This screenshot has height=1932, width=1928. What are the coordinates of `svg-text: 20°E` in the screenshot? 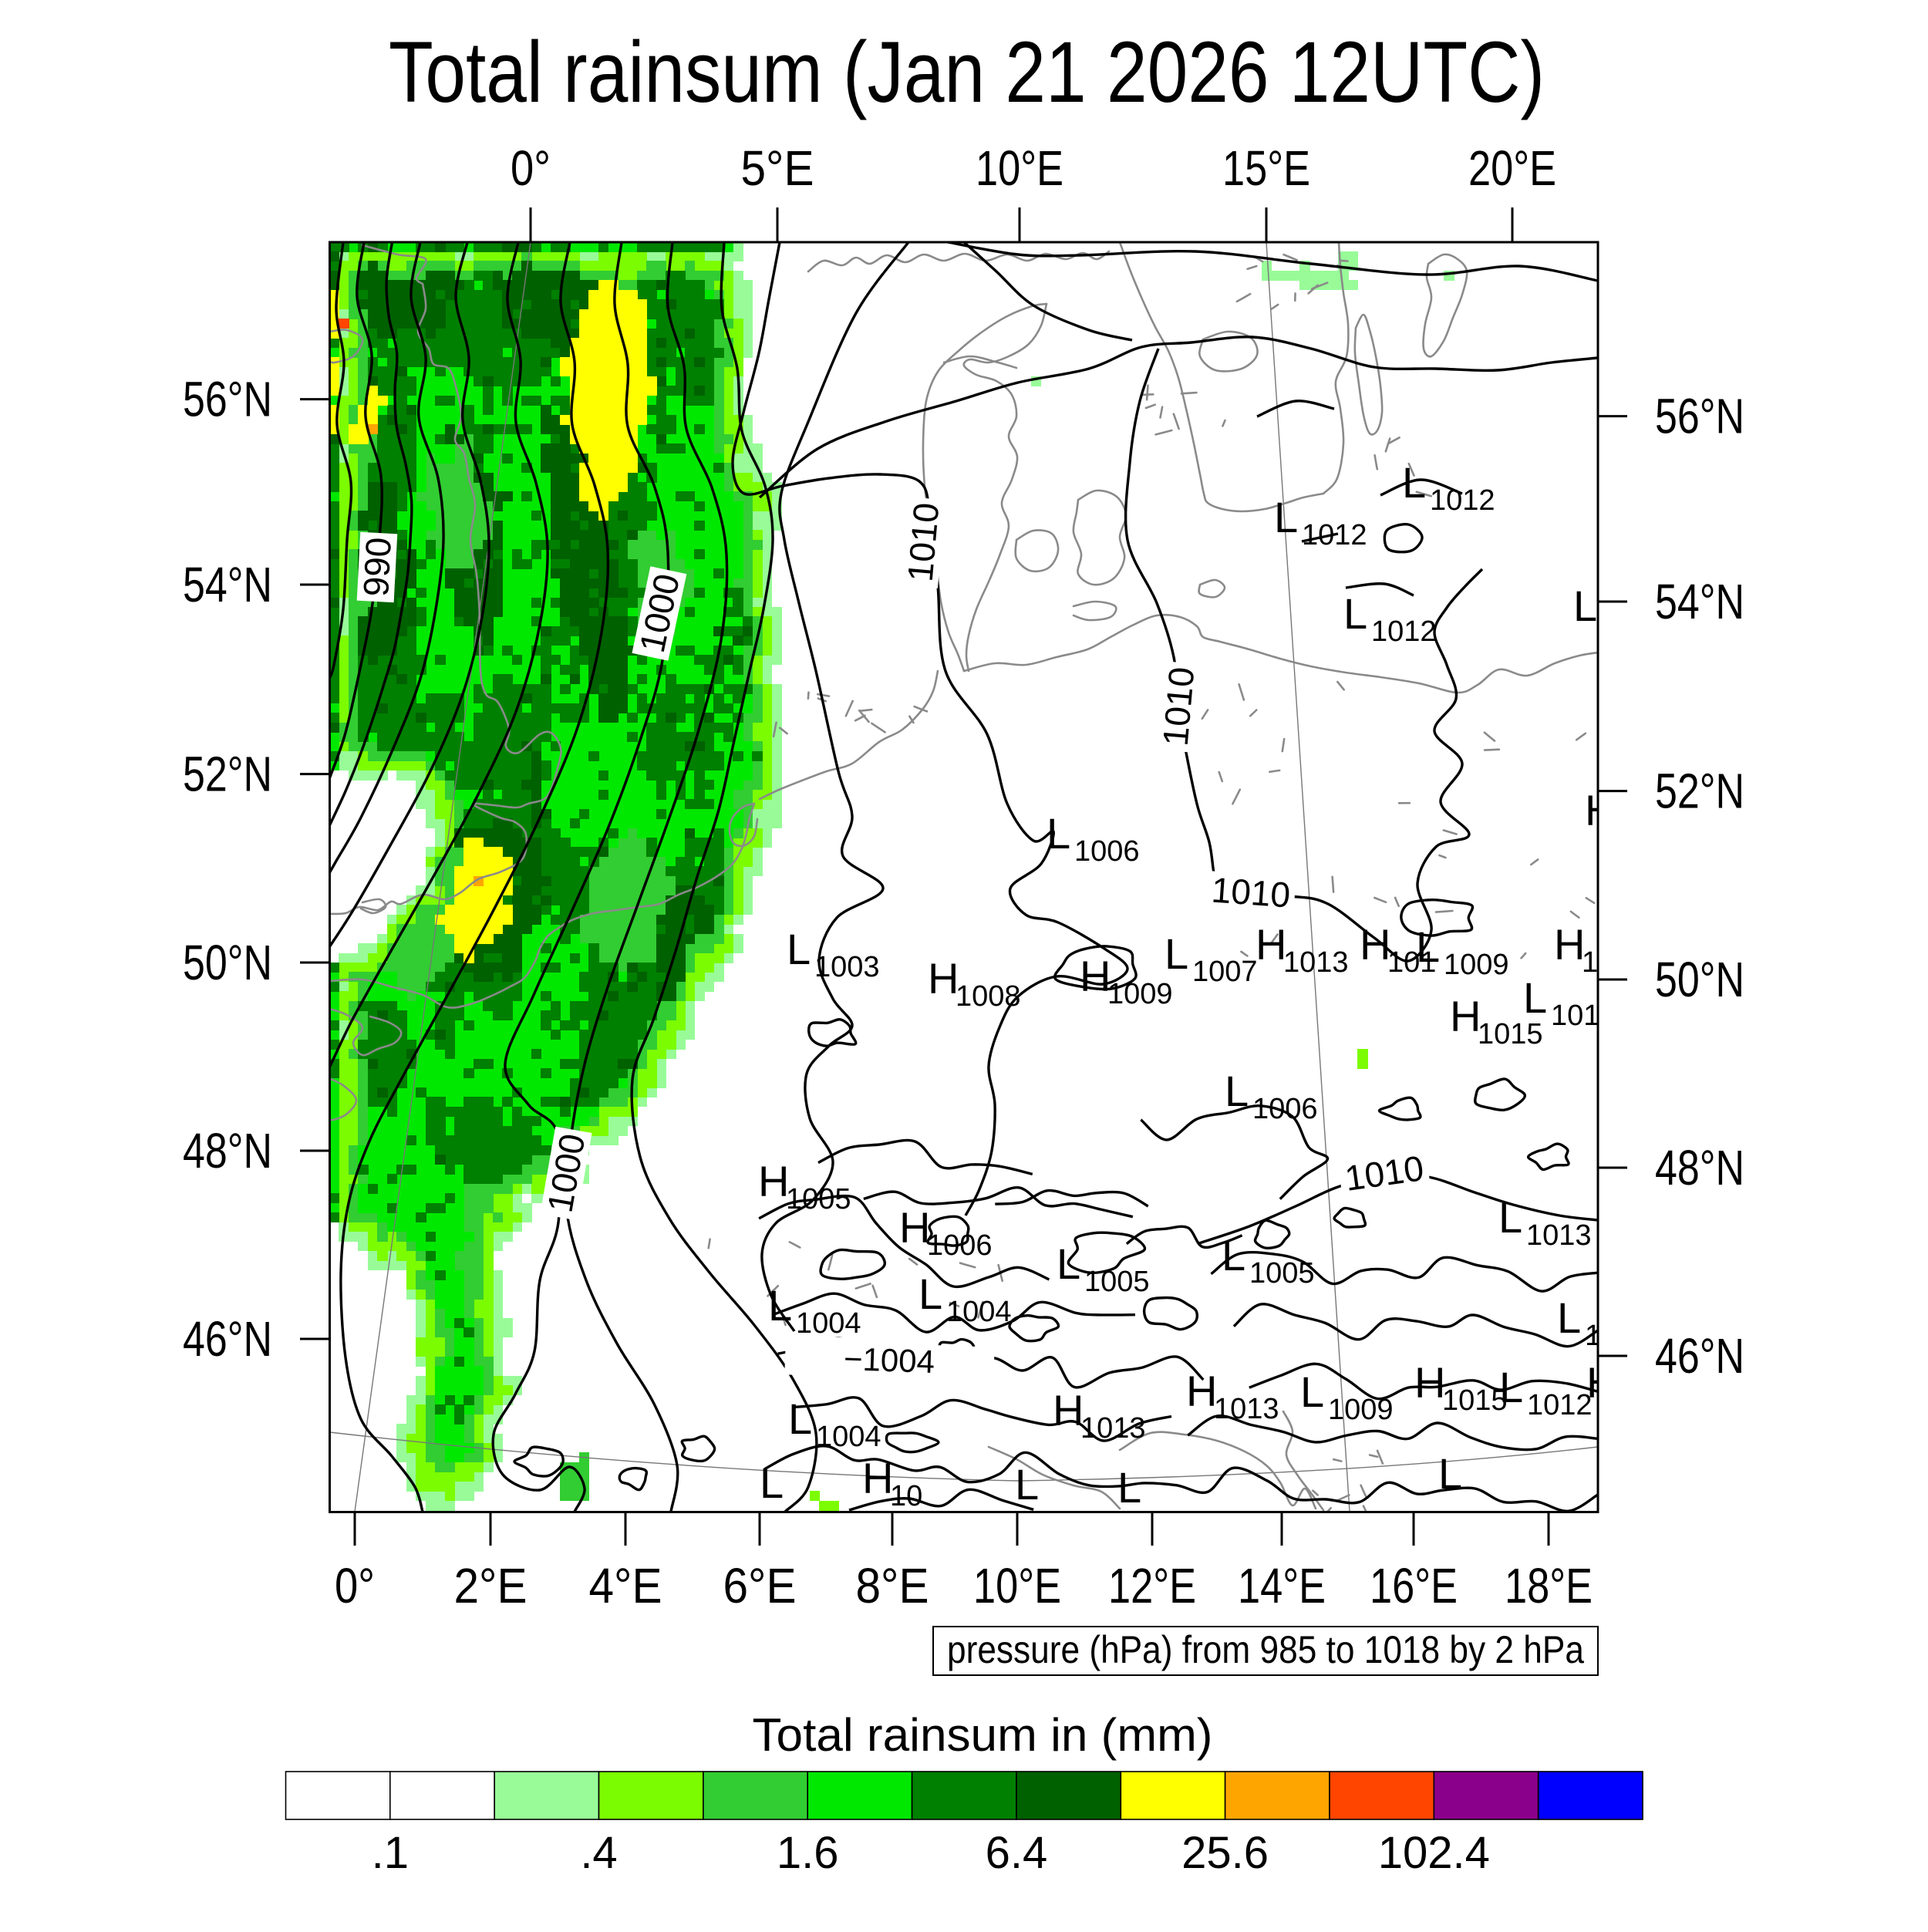 It's located at (1512, 168).